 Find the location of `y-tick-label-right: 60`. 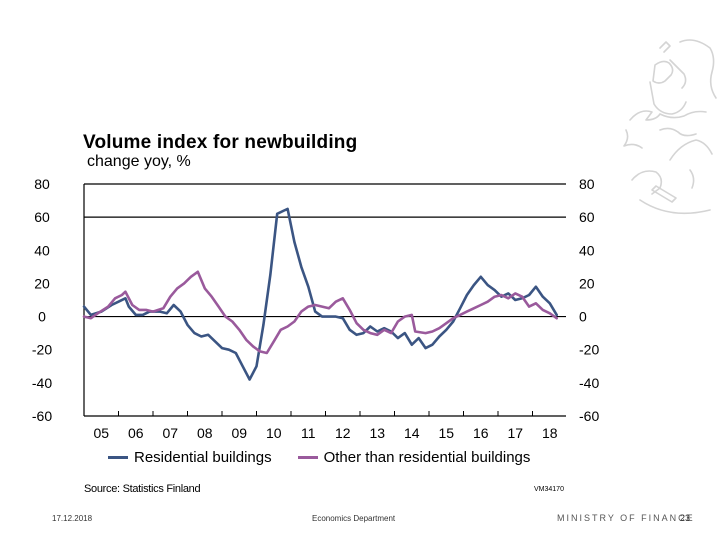

y-tick-label-right: 60 is located at coordinates (587, 217).